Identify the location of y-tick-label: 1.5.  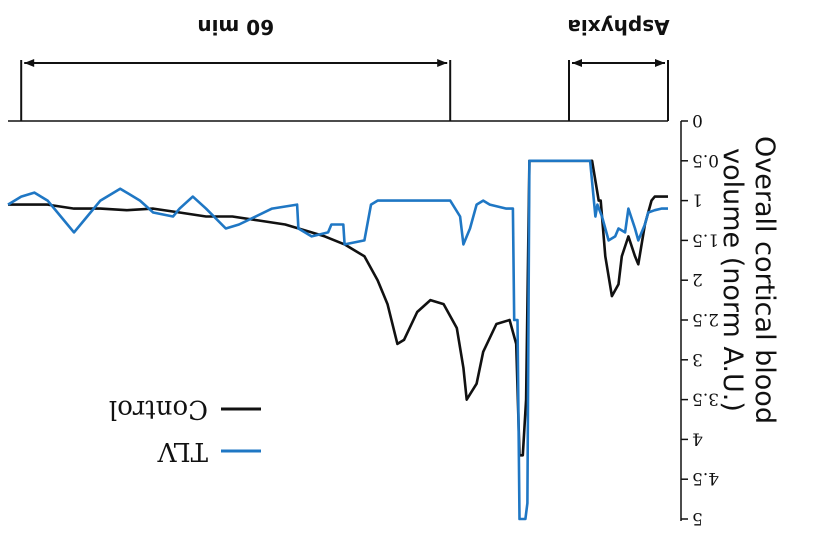
(705, 239).